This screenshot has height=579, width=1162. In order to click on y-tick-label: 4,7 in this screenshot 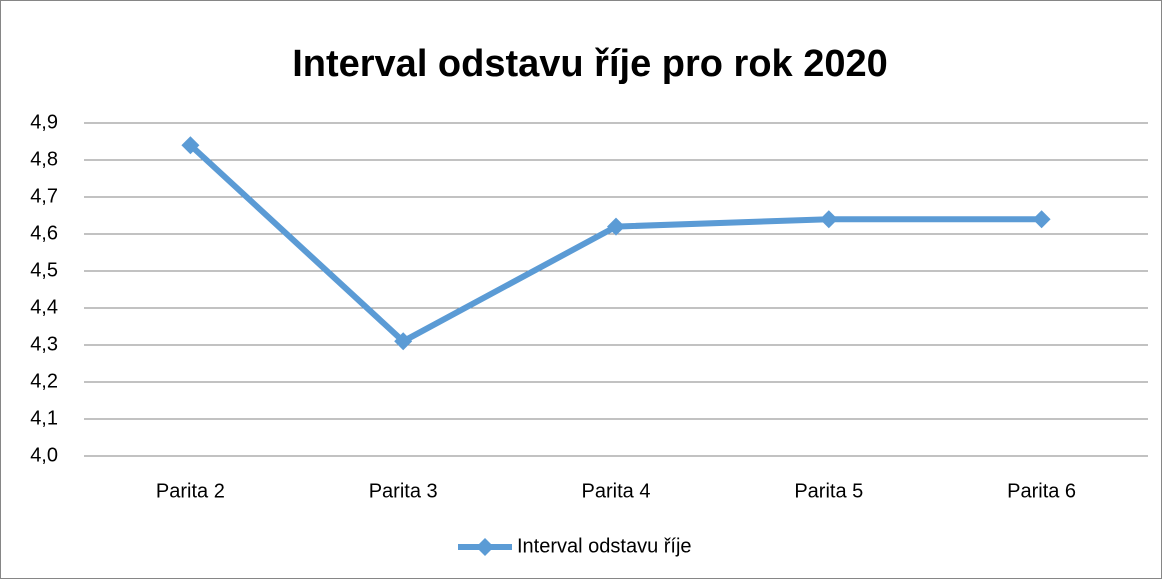, I will do `click(44, 196)`.